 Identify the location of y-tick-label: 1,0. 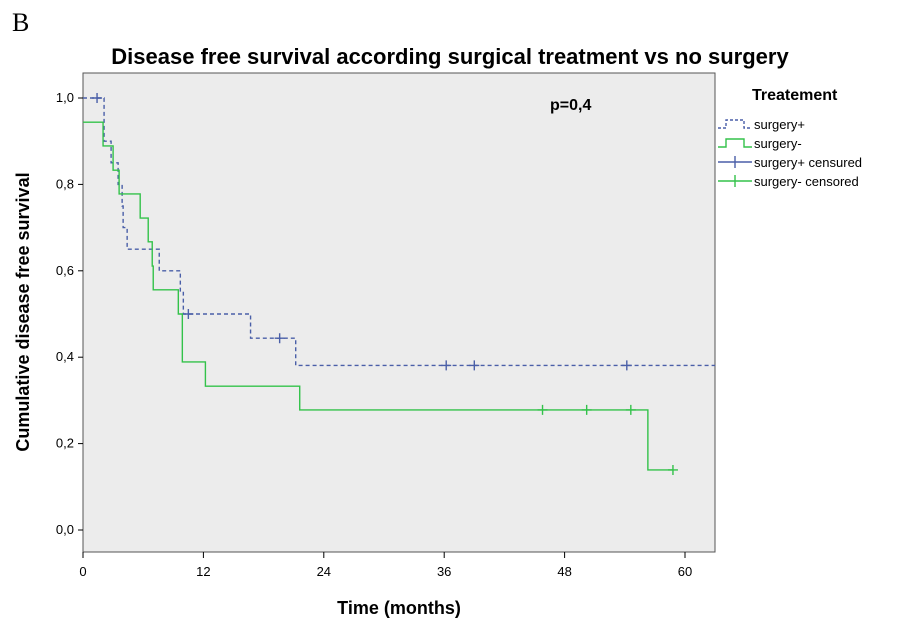
(65, 97).